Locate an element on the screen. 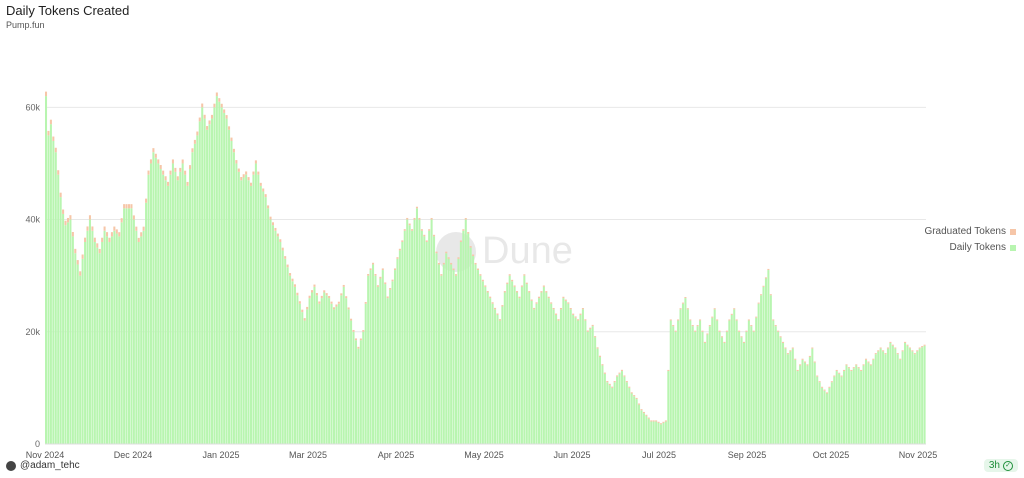  author-link: @adam_tehc is located at coordinates (43, 465).